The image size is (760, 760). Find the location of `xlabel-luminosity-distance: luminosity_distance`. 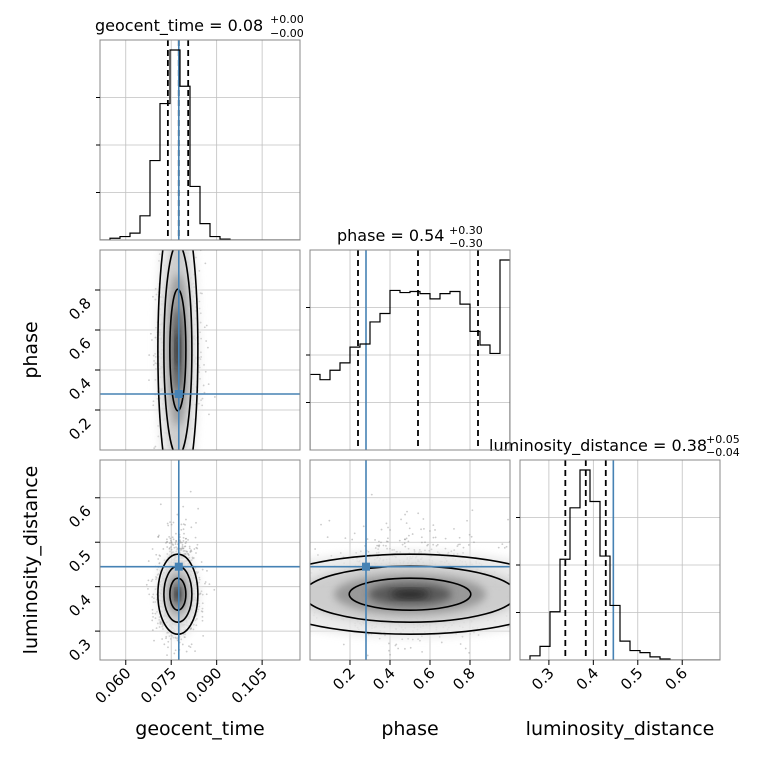

xlabel-luminosity-distance: luminosity_distance is located at coordinates (620, 729).